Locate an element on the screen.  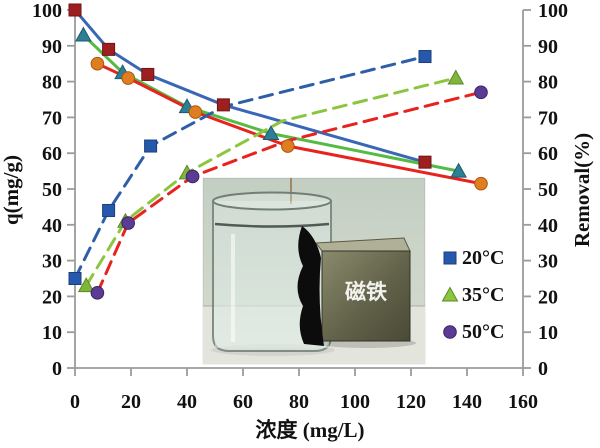
x-tick-label: 80 is located at coordinates (299, 402).